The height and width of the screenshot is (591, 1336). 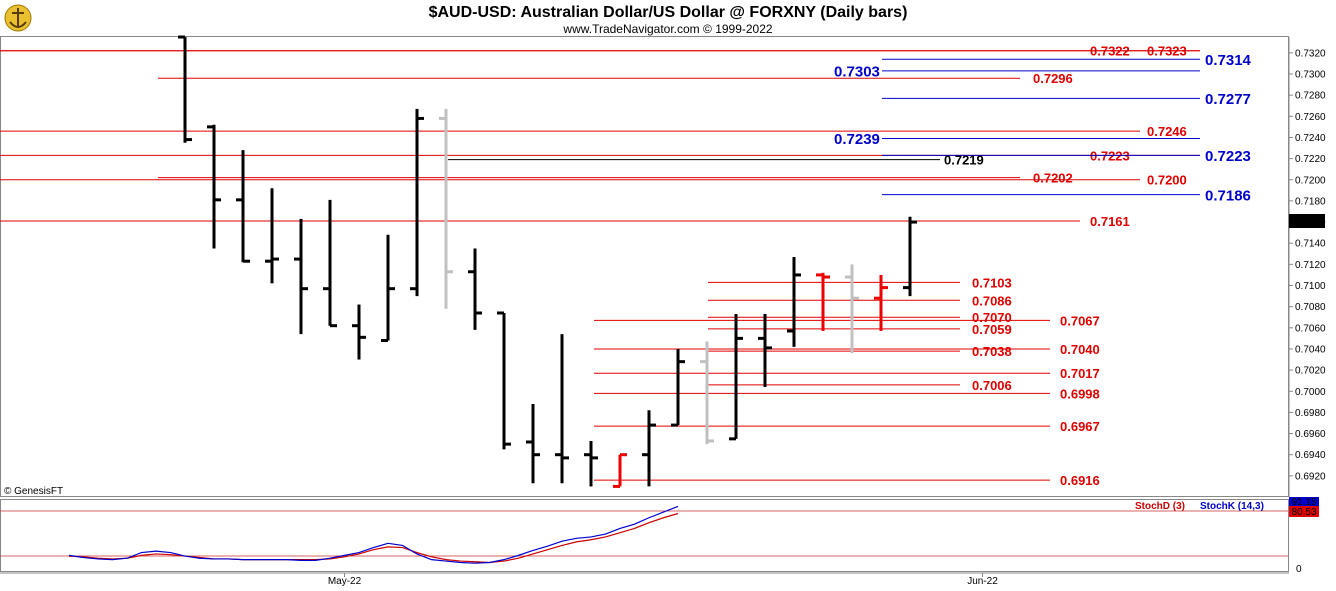 What do you see at coordinates (992, 317) in the screenshot?
I see `level-label: 0.7070` at bounding box center [992, 317].